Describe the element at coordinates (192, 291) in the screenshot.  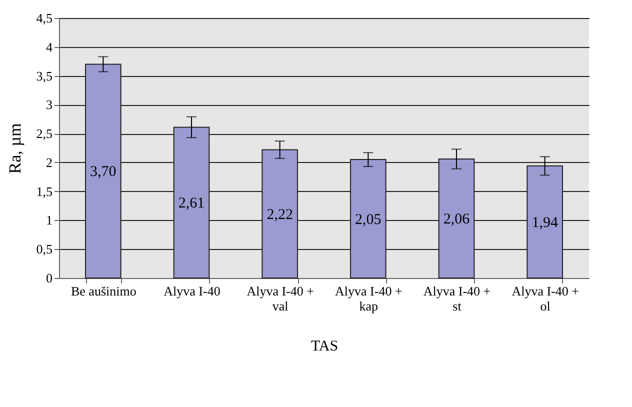
I see `x-tick-label: Alyva I-40` at that location.